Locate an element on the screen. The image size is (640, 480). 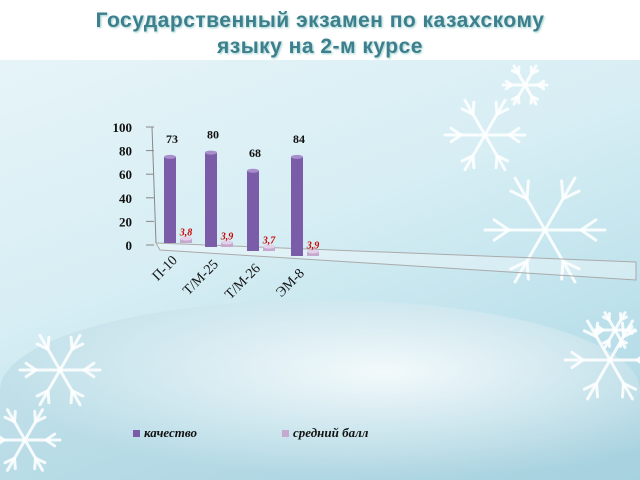
data-label-quality: 84 is located at coordinates (299, 139).